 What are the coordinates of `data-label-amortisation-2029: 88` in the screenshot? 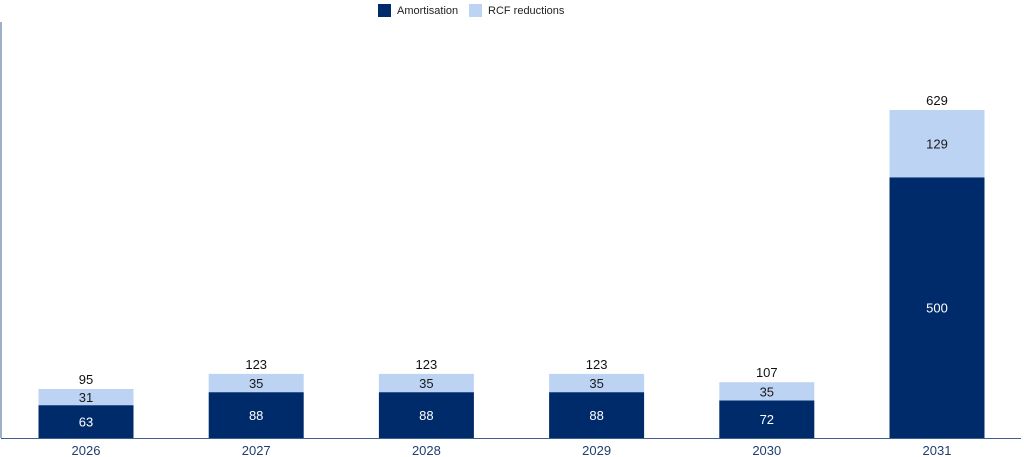 It's located at (596, 415).